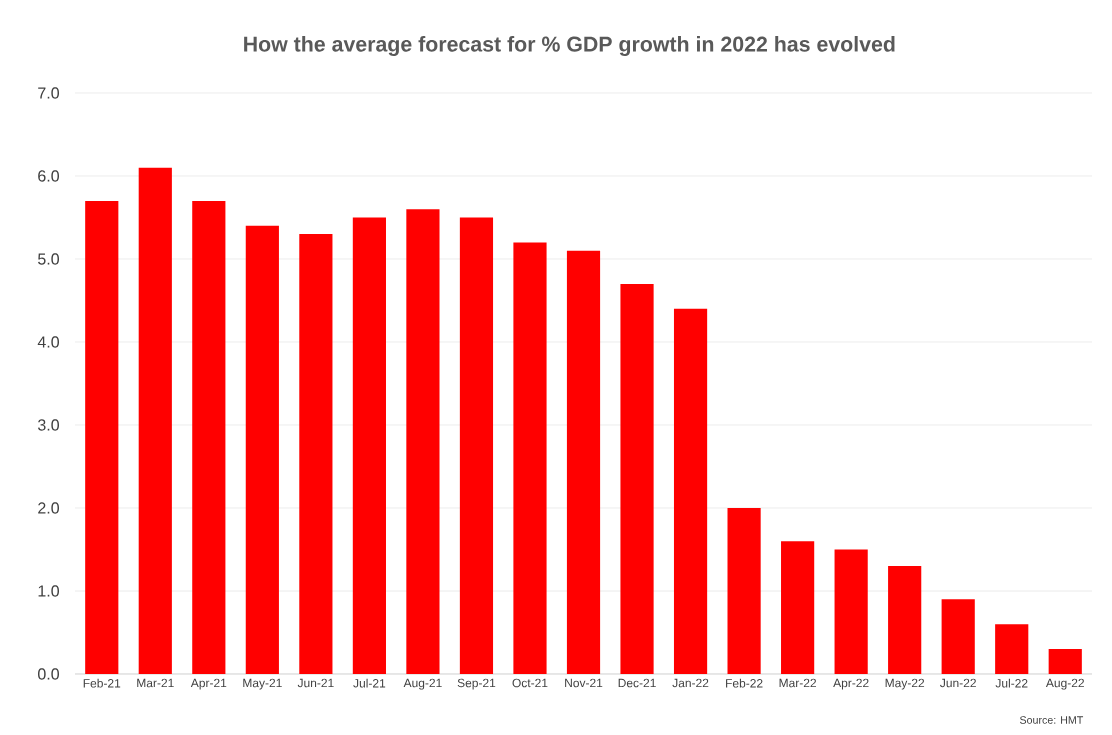 Image resolution: width=1112 pixels, height=735 pixels. I want to click on x-tick-label: Apr-21, so click(208, 684).